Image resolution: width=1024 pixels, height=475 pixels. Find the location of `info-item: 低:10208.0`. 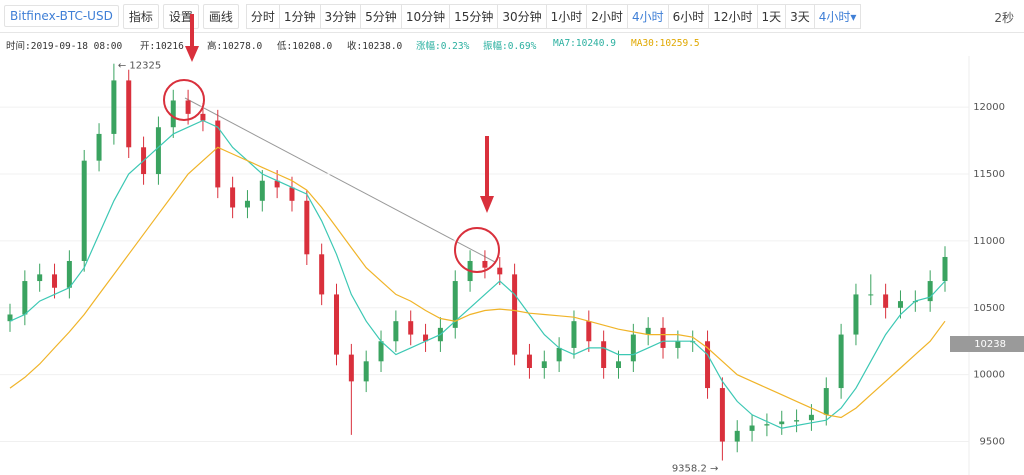

info-item: 低:10208.0 is located at coordinates (305, 46).